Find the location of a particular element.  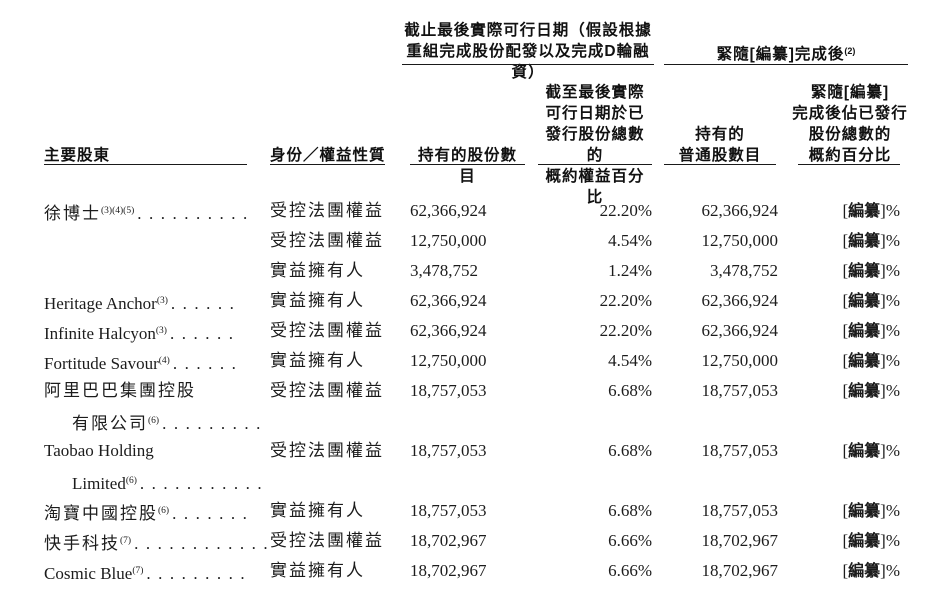

footnote-superscript: (3)(4)(5) is located at coordinates (118, 211).